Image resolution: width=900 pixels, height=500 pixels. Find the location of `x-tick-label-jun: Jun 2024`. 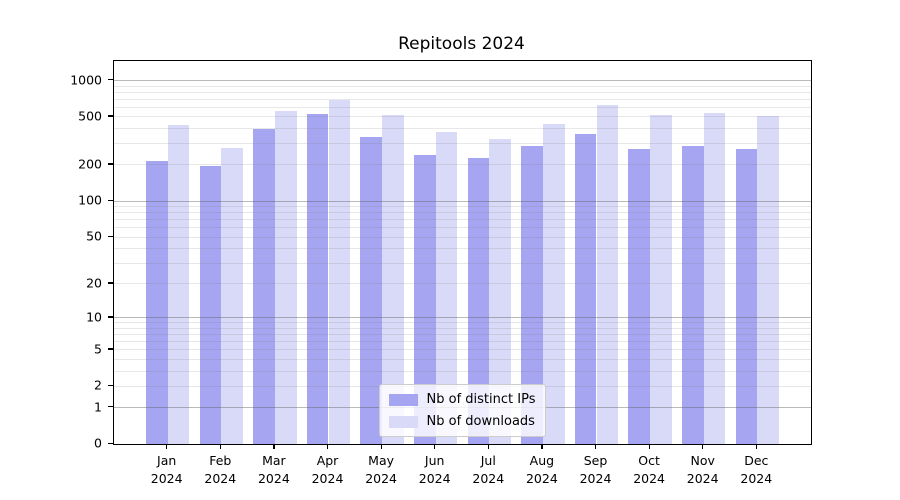

x-tick-label-jun: Jun 2024 is located at coordinates (434, 470).